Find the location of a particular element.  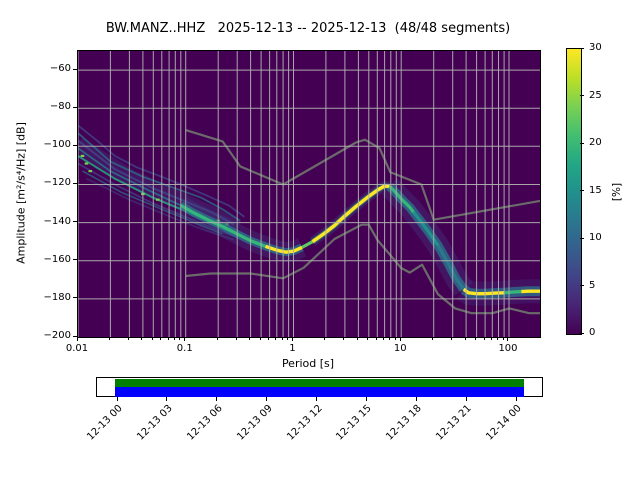

timeline-tick-label: 12-13 03 is located at coordinates (155, 423).